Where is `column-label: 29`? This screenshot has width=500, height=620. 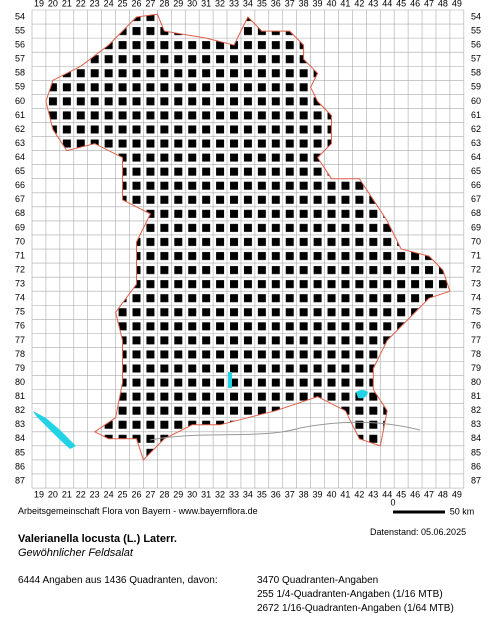
column-label: 29 is located at coordinates (178, 494).